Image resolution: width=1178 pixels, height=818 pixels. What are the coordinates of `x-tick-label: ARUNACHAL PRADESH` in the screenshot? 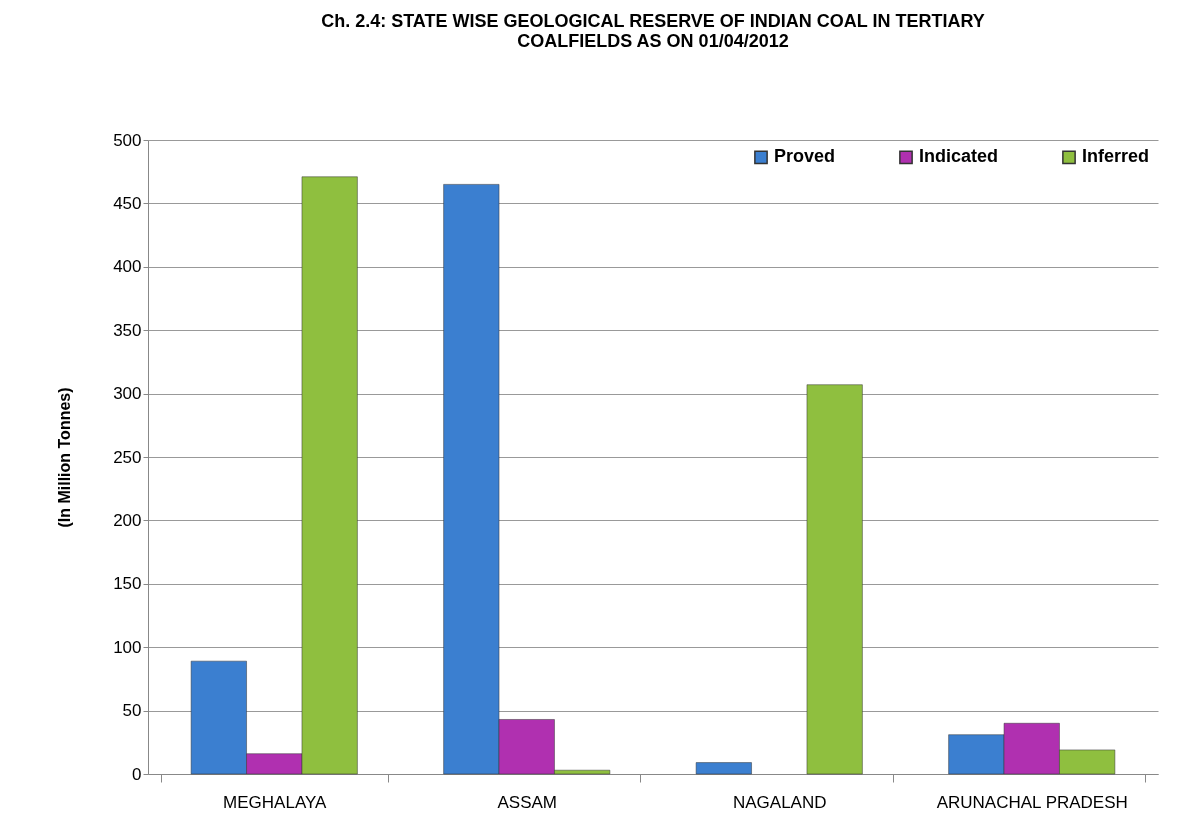 It's located at (1032, 802).